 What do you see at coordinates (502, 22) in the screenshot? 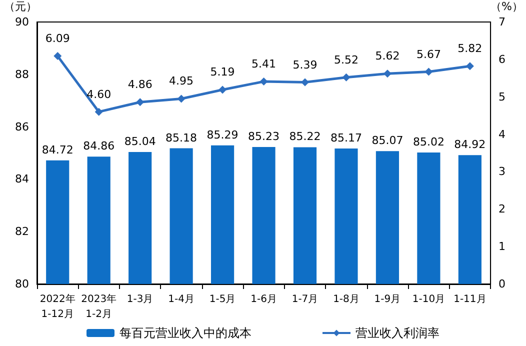
I see `y2-tick-label: 7` at bounding box center [502, 22].